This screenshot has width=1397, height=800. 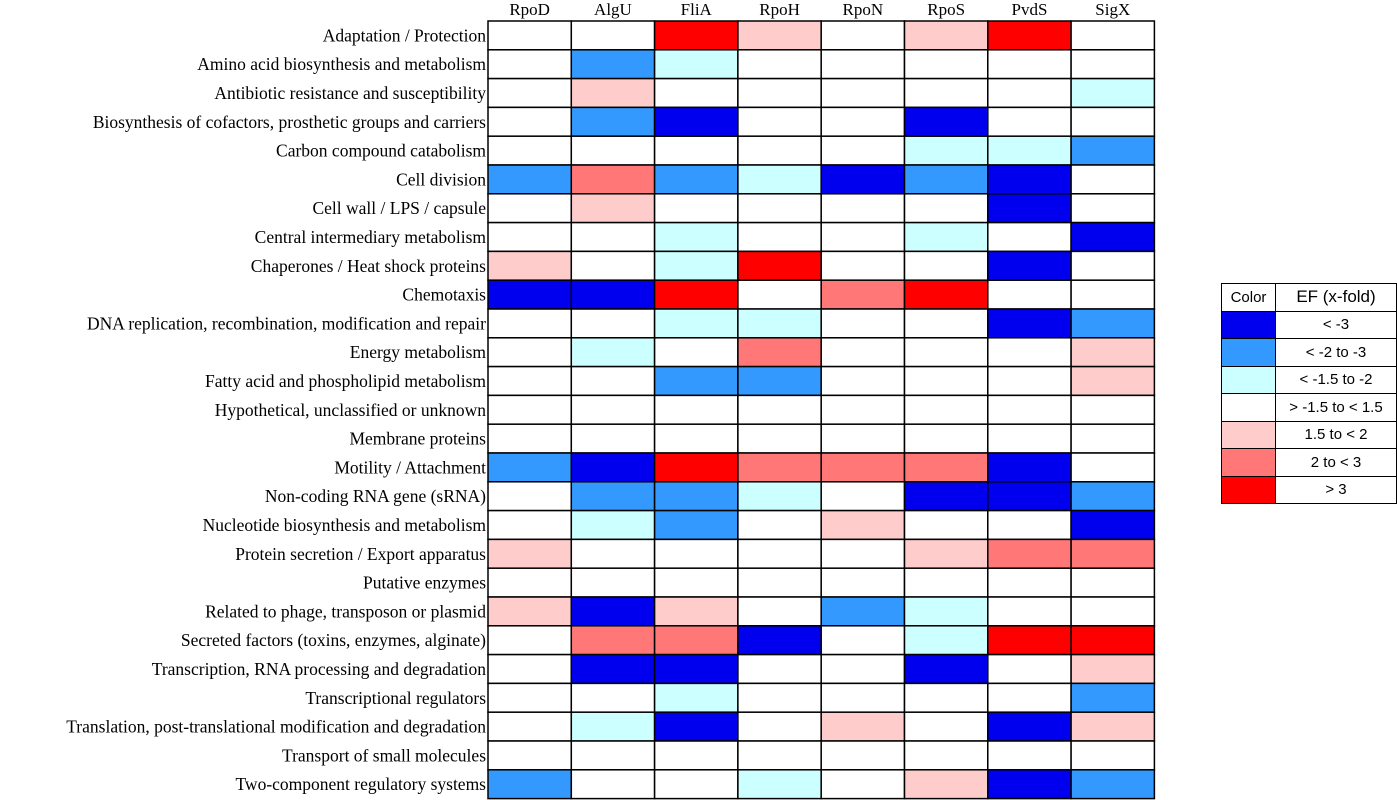 I want to click on legend-label: 2 to < 3, so click(x=1336, y=462).